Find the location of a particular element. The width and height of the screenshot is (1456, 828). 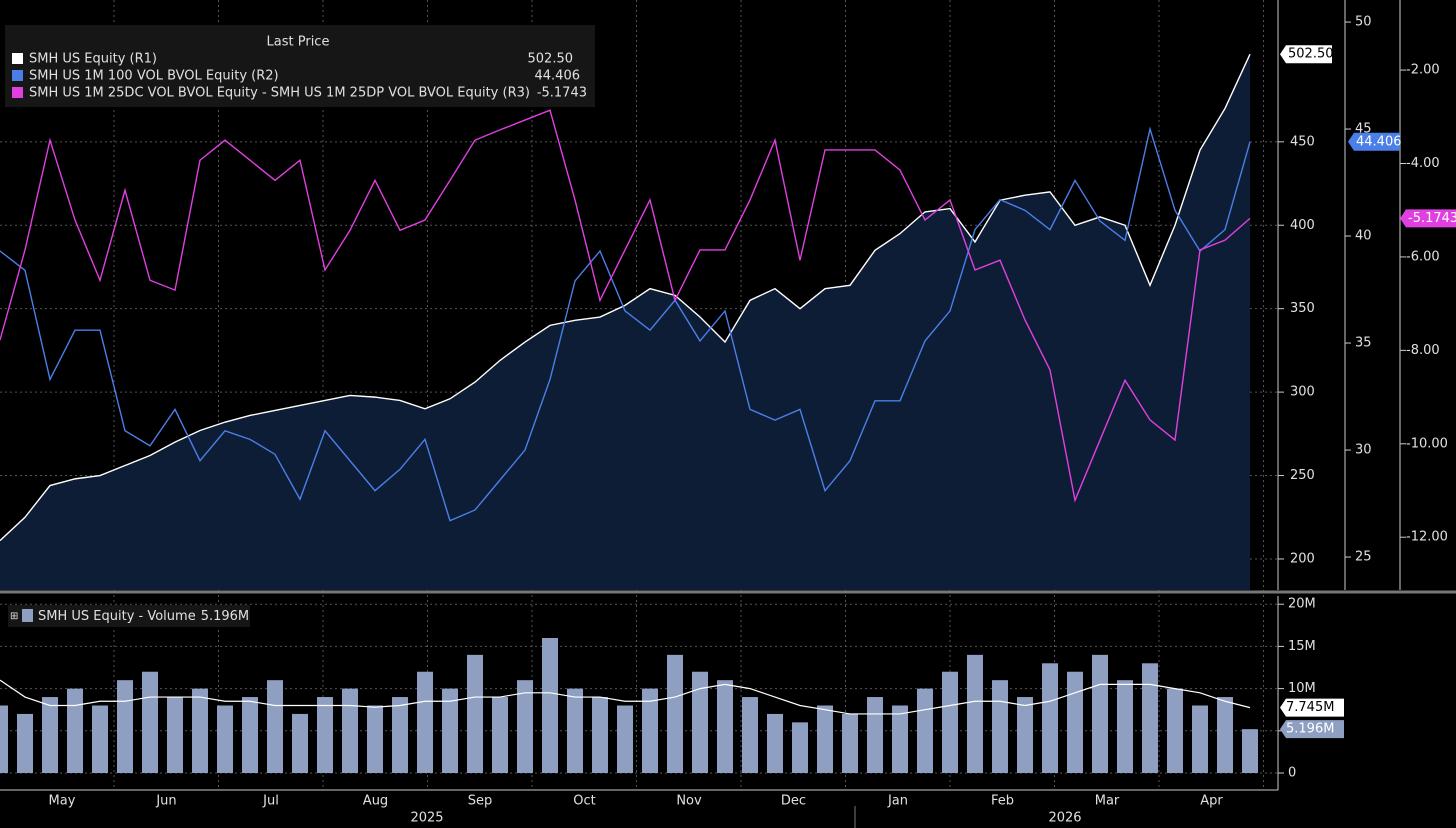

x-tick-label: Jul is located at coordinates (270, 801).